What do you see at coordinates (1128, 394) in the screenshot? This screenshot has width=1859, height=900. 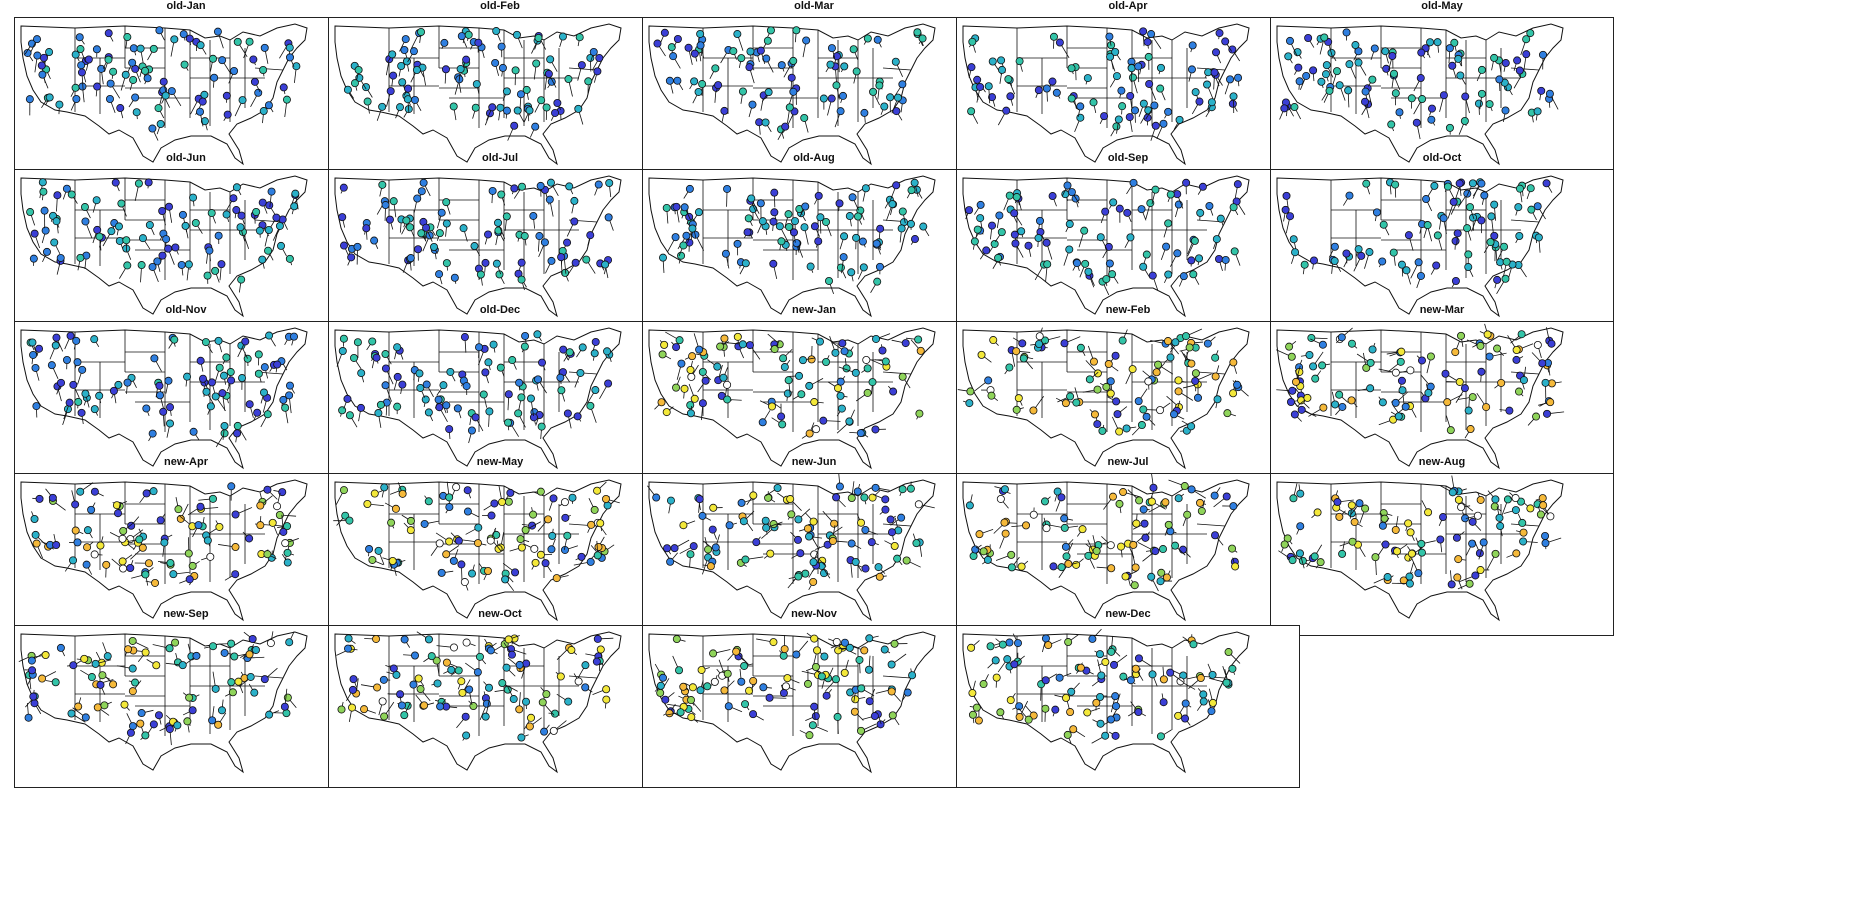 I see `map-panel: new-Feb` at bounding box center [1128, 394].